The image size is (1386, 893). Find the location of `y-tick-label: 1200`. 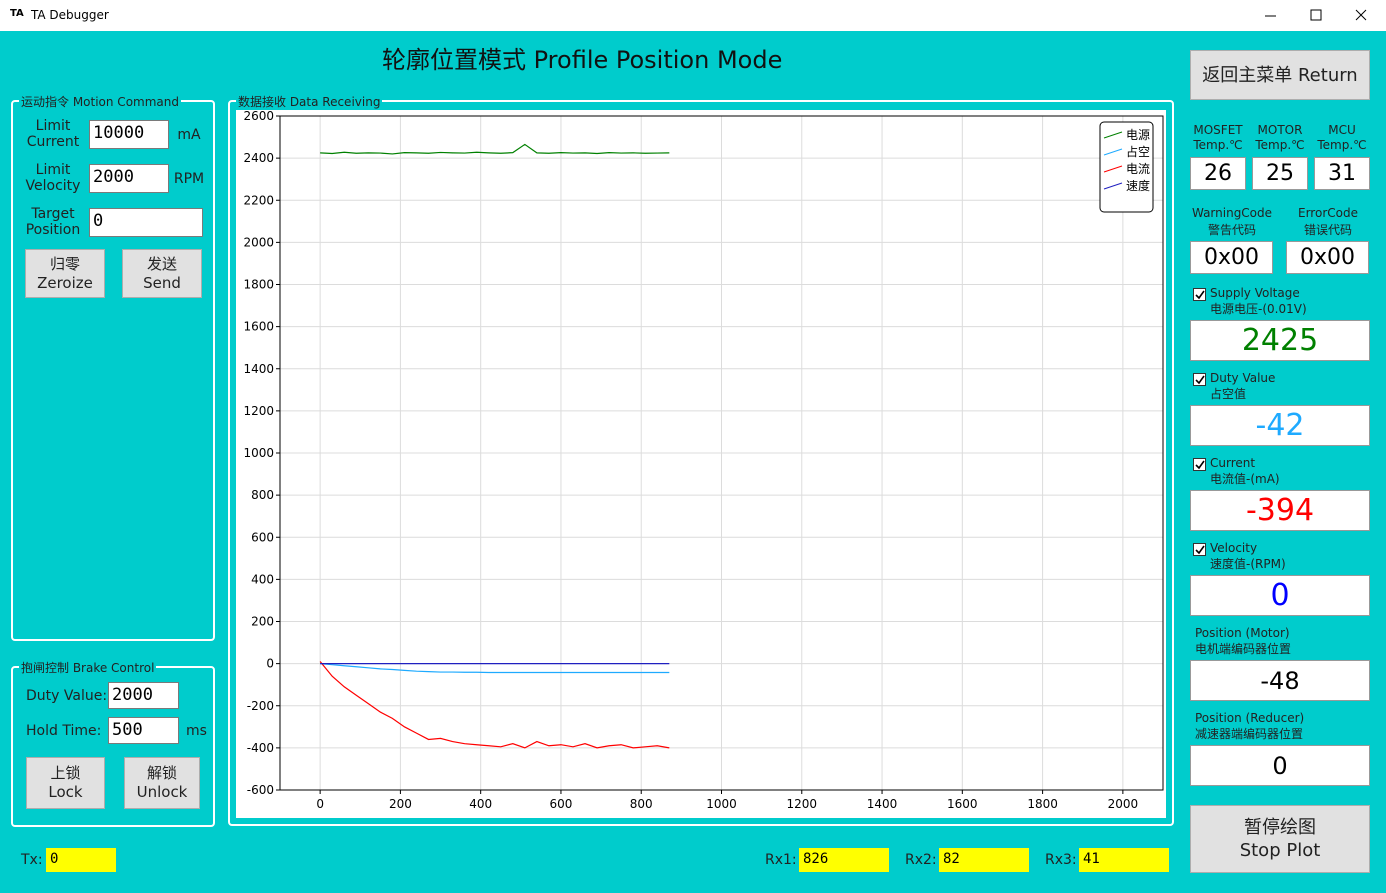

y-tick-label: 1200 is located at coordinates (258, 411).